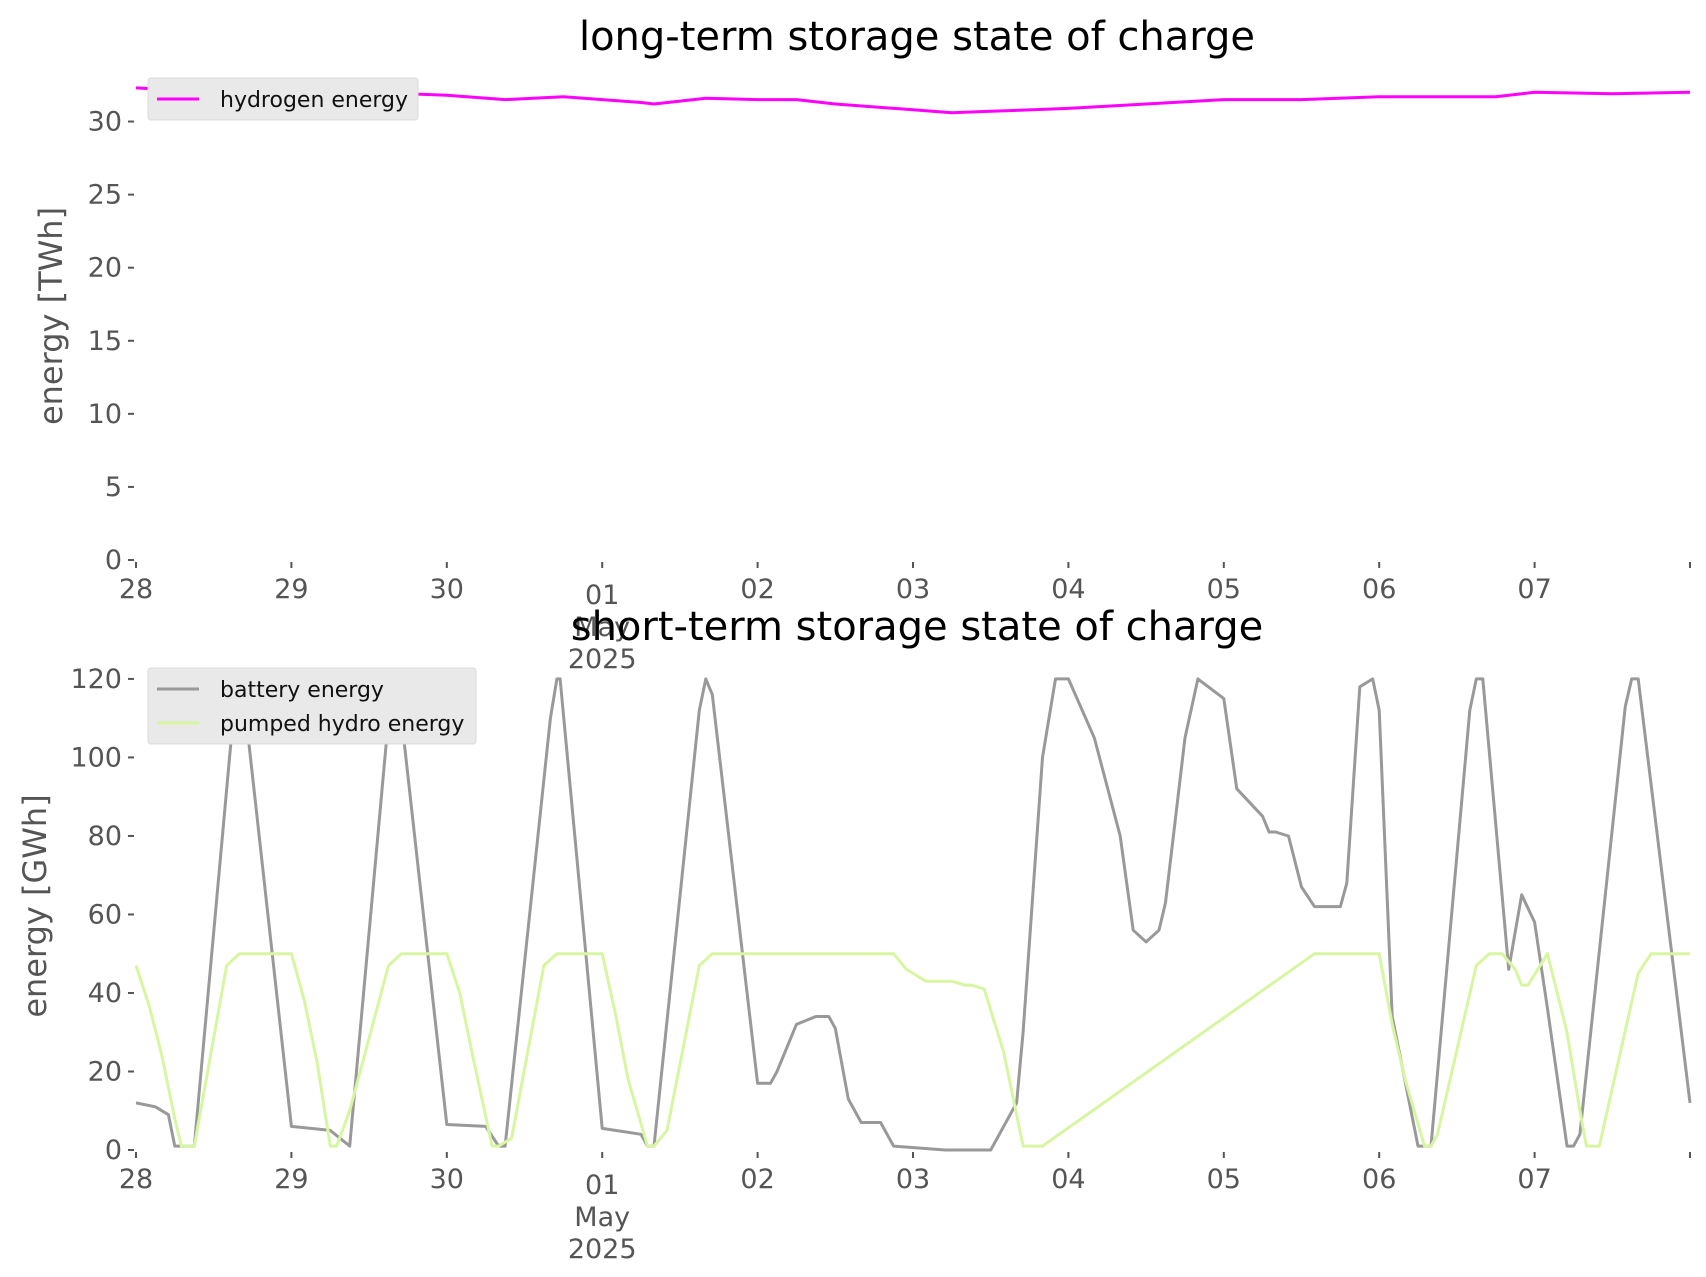 This screenshot has height=1277, width=1706. I want to click on y-tick-label: 100, so click(96, 757).